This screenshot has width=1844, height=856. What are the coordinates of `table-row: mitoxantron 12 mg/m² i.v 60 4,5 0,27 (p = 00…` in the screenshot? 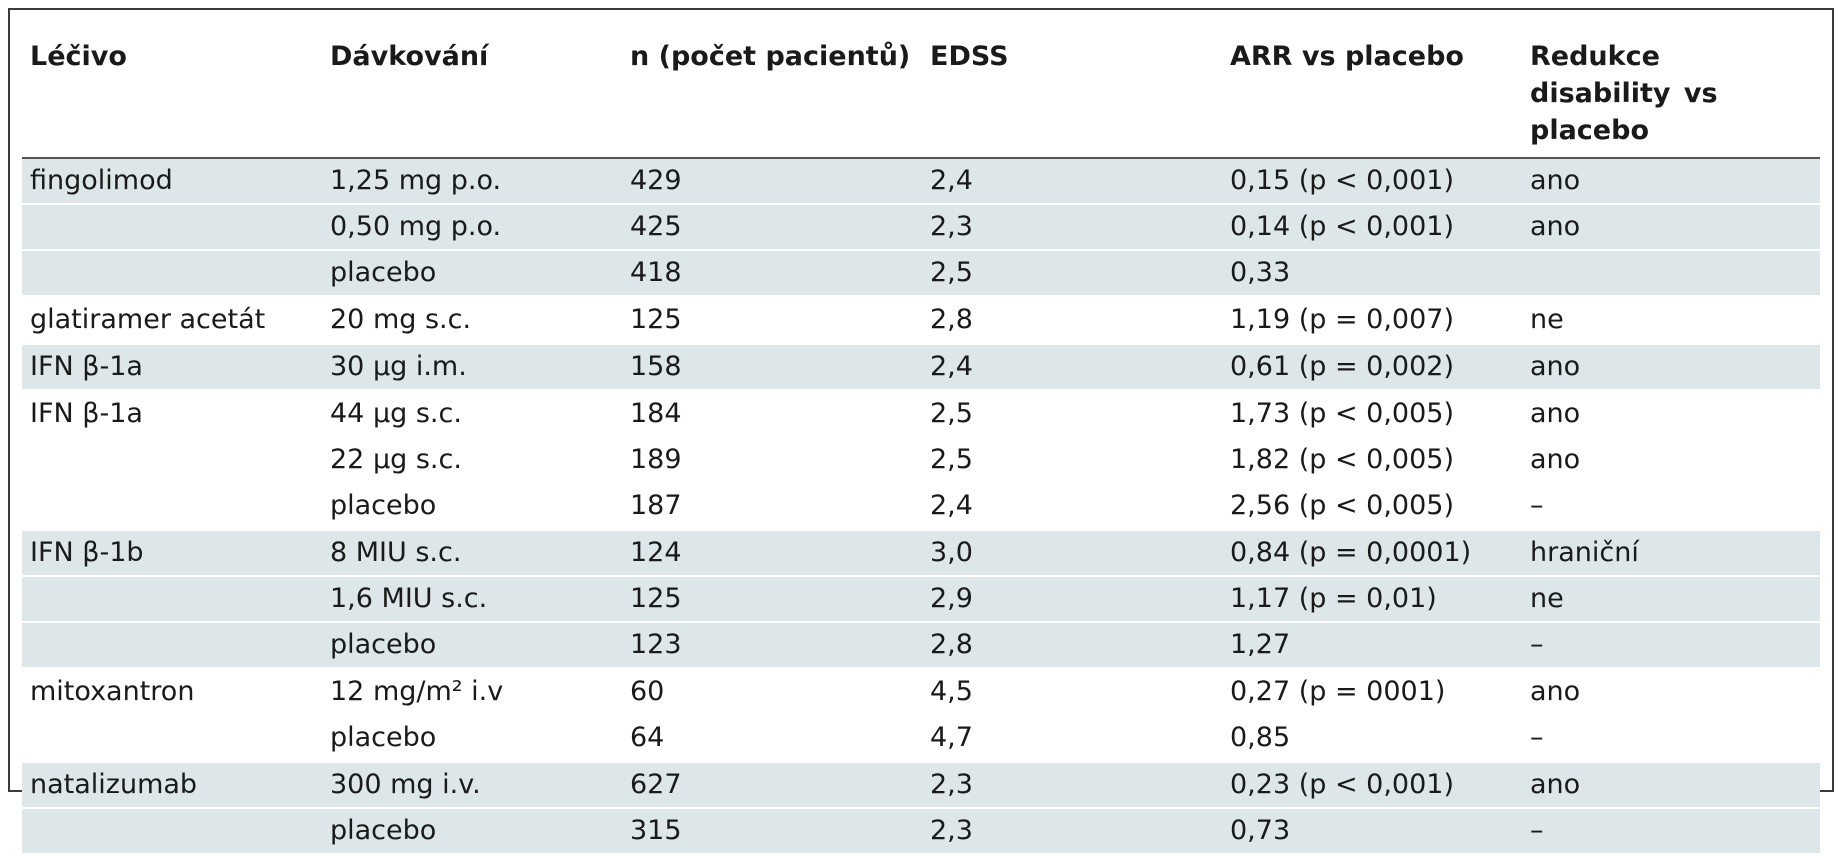 It's located at (921, 692).